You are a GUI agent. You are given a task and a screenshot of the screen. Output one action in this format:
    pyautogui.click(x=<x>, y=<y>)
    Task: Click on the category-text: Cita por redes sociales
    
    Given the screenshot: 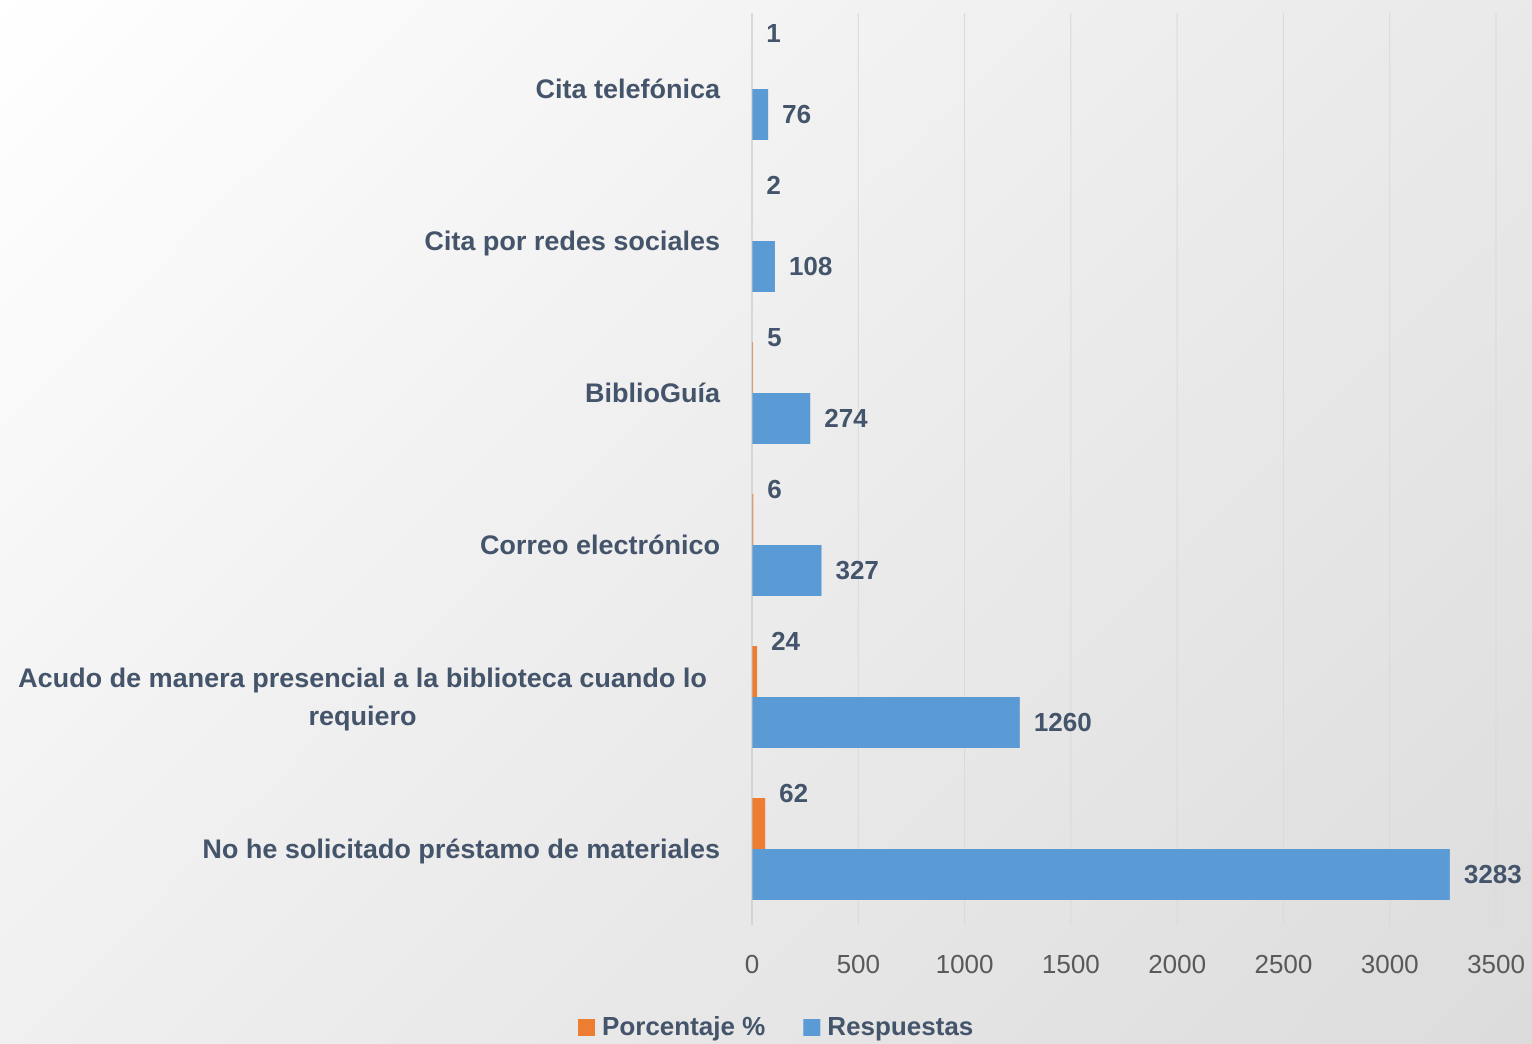 What is the action you would take?
    pyautogui.click(x=572, y=241)
    